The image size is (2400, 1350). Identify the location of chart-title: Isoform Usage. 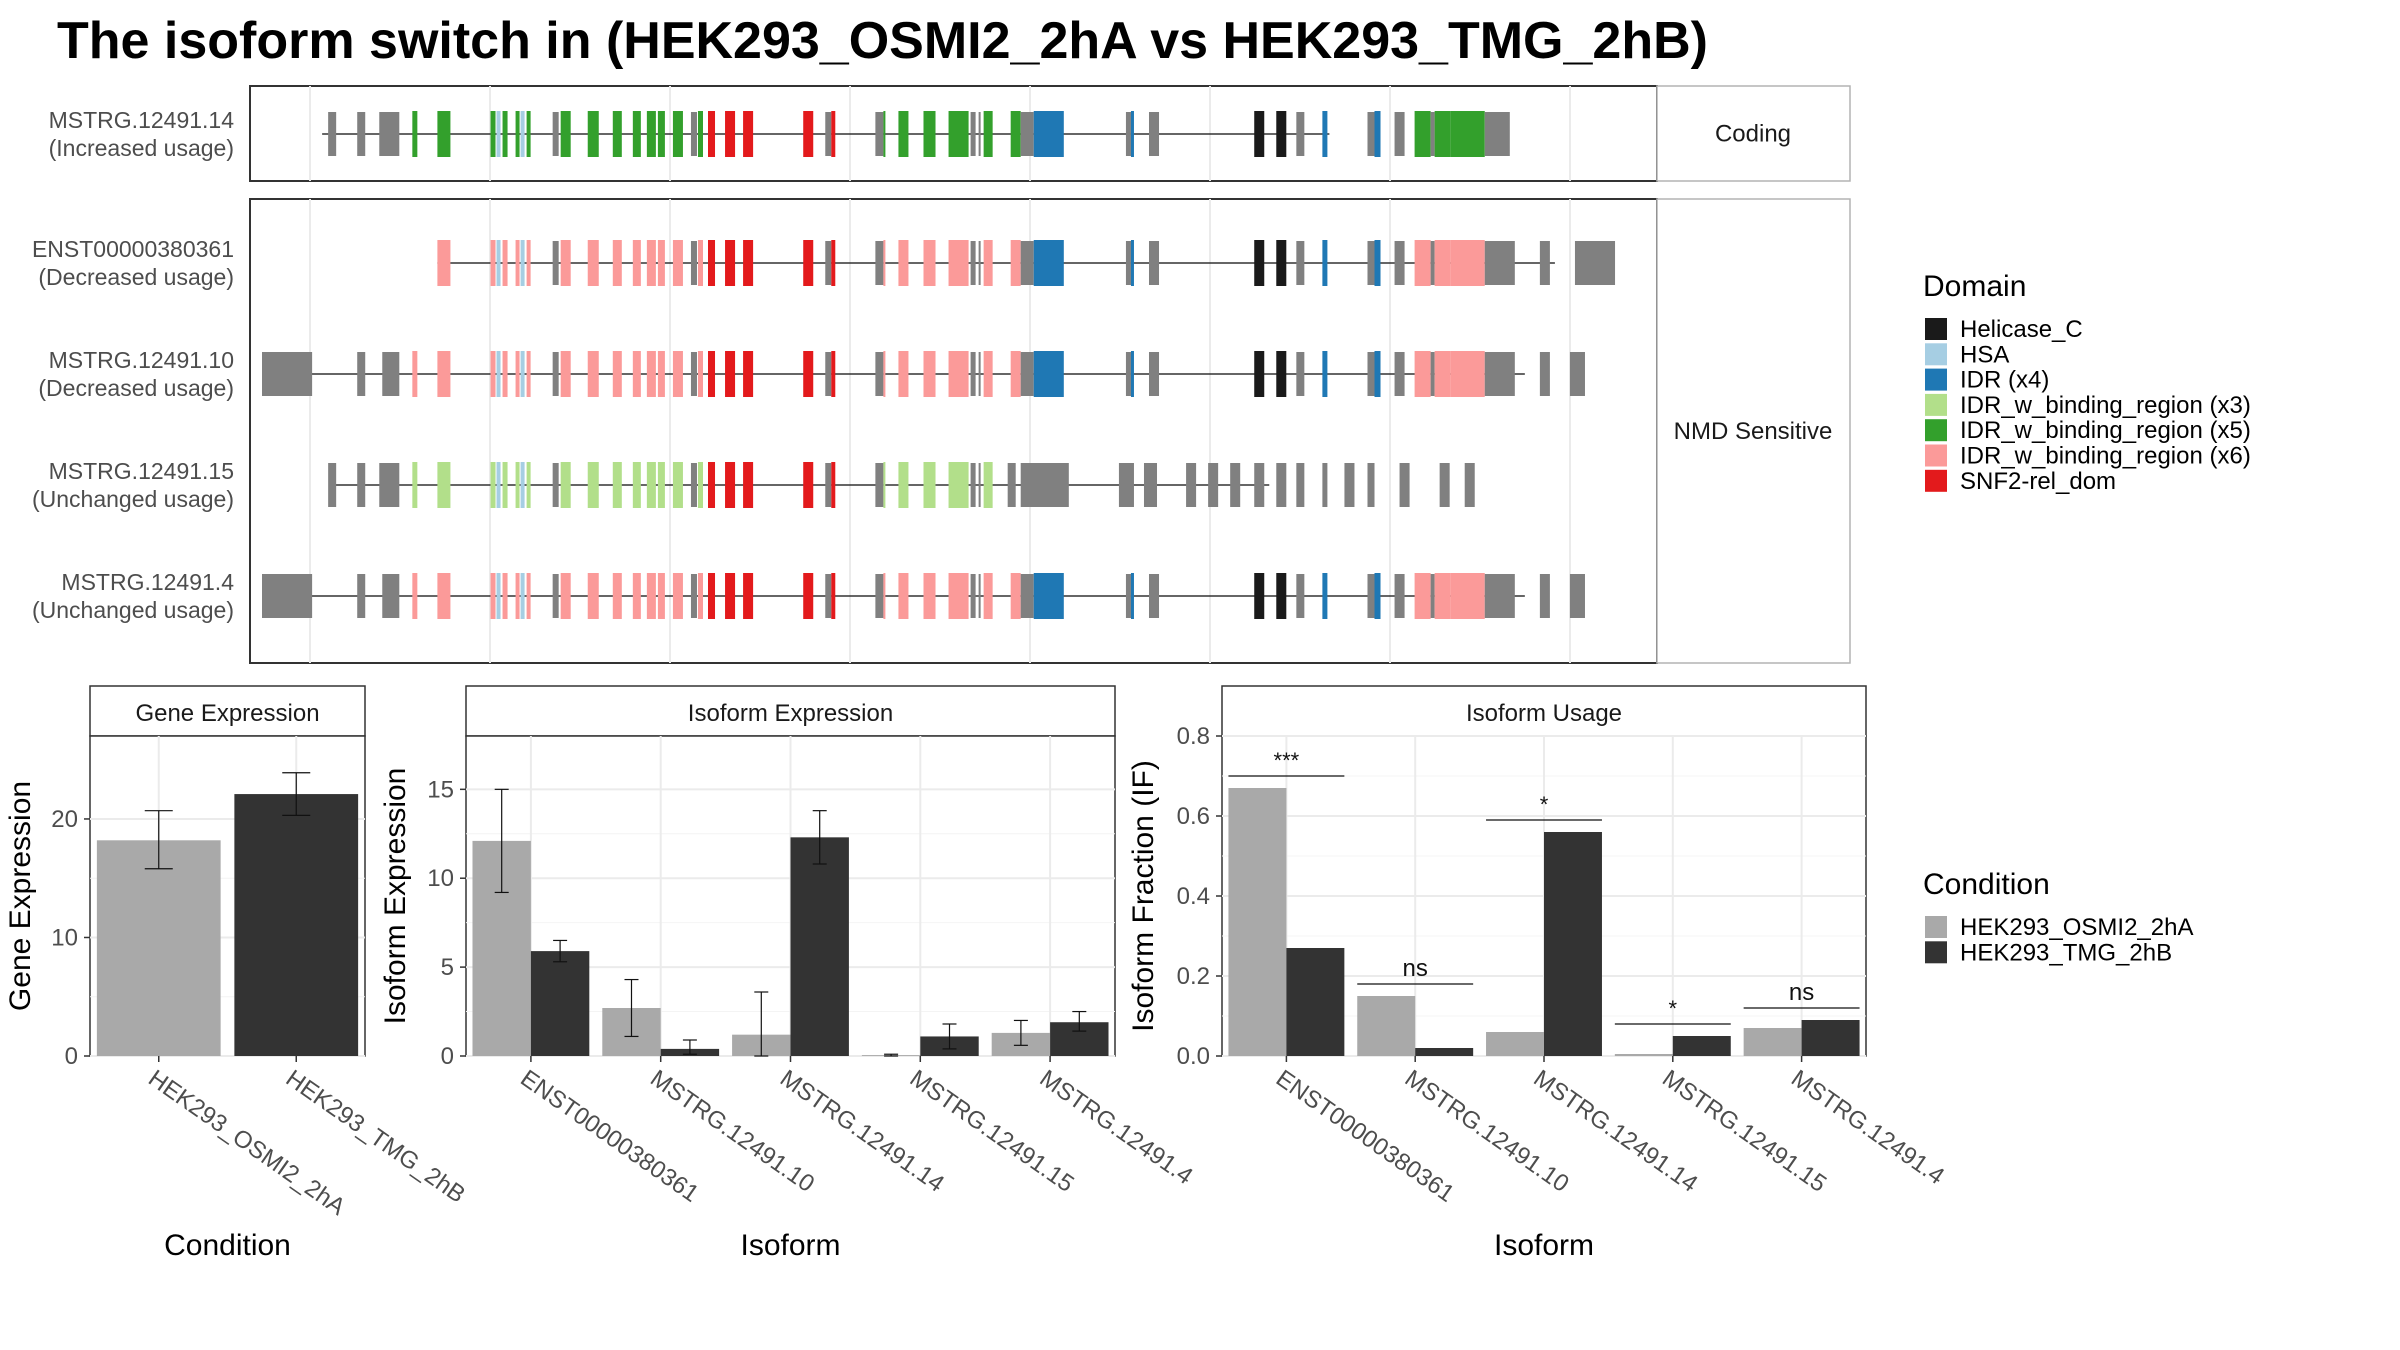
(1544, 713).